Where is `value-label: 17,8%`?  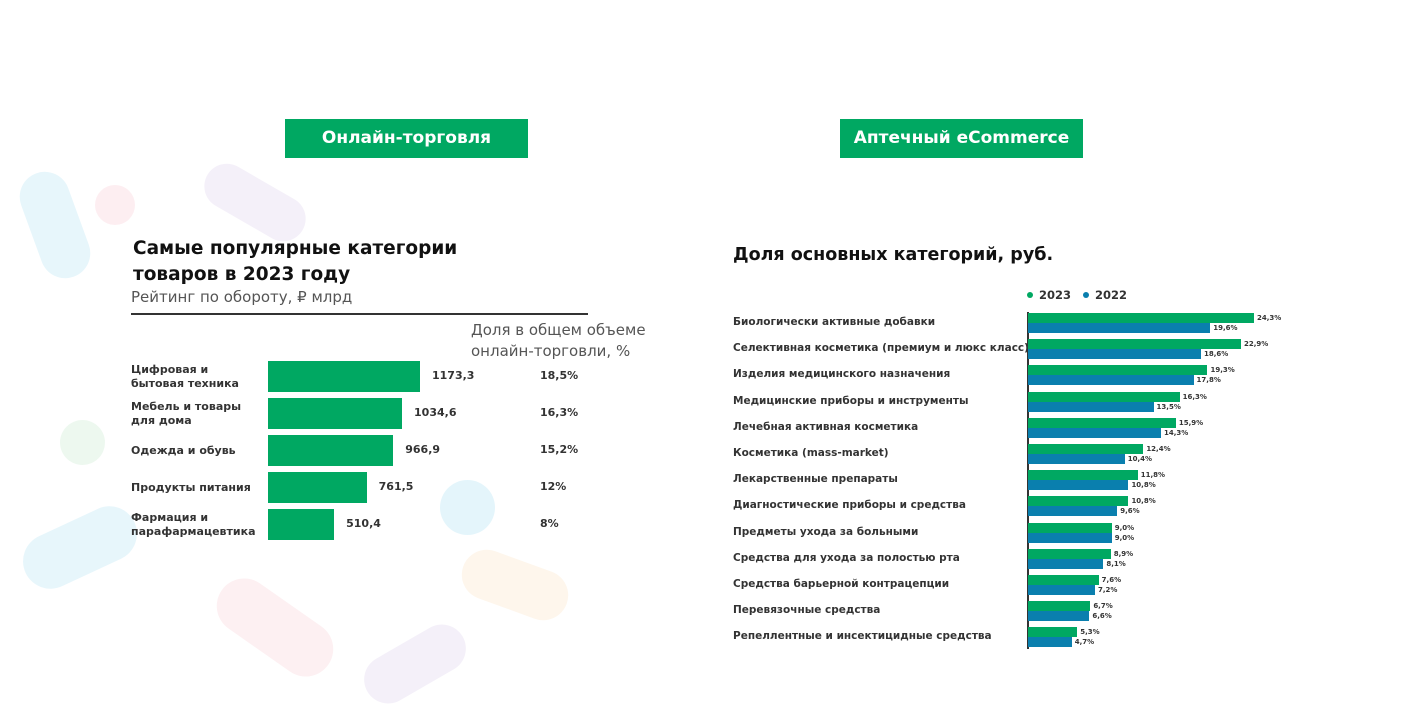
value-label: 17,8% is located at coordinates (1208, 380).